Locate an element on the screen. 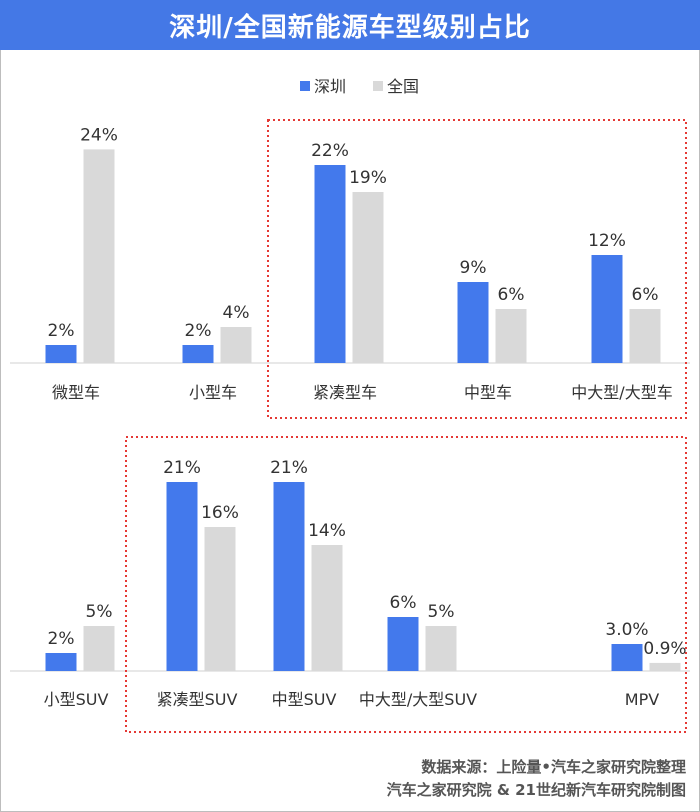  data-label-1-shenzhen-4: 9% is located at coordinates (473, 268).